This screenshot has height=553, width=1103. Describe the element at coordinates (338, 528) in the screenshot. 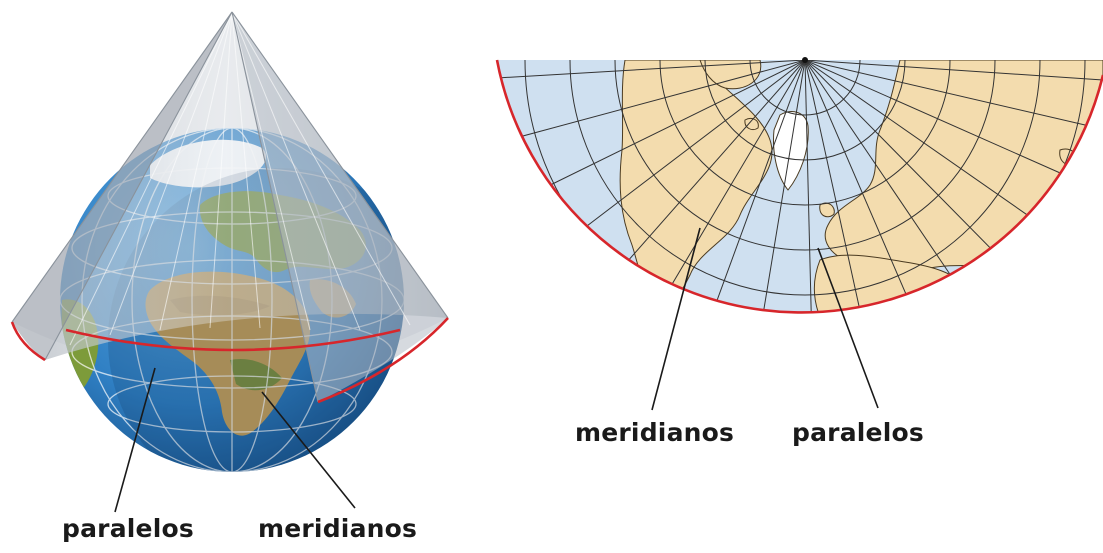

I see `label-globe-meridianos: meridianos` at that location.